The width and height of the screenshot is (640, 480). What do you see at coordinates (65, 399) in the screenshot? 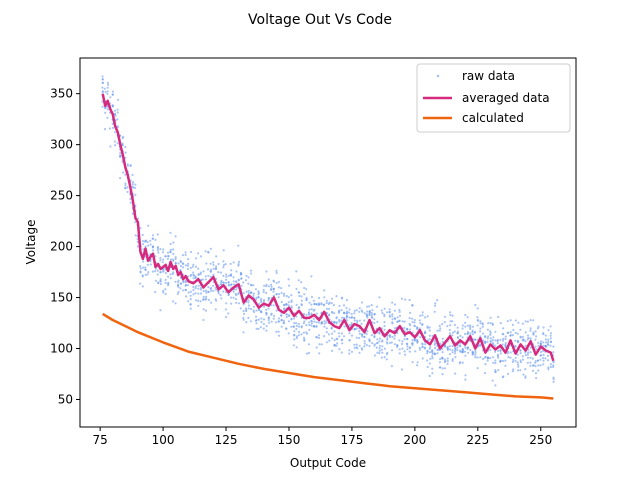
I see `y-tick-label: 50` at bounding box center [65, 399].